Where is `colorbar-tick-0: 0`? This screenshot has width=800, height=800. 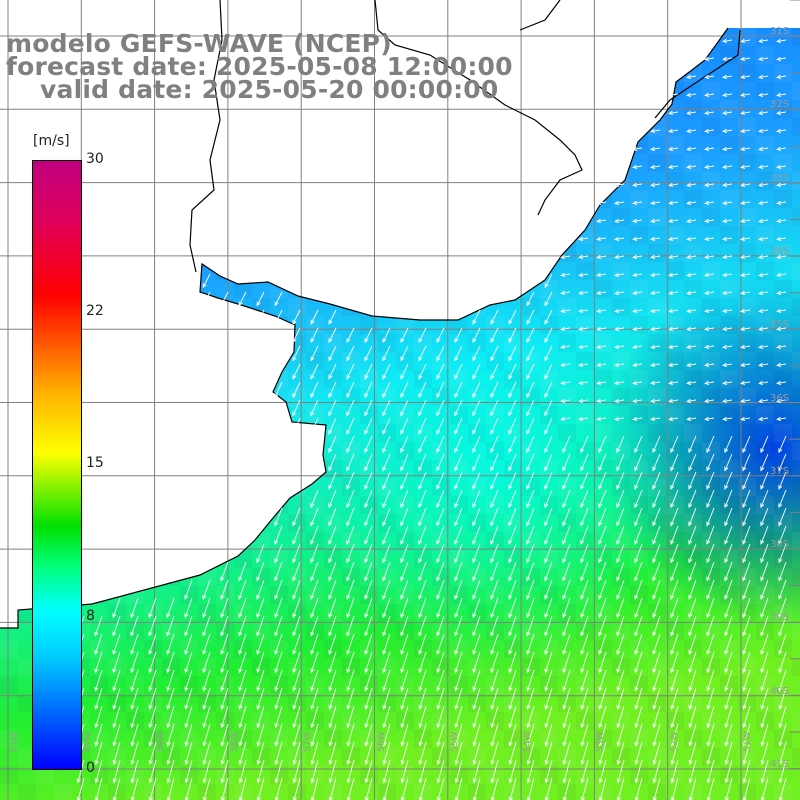
colorbar-tick-0: 0 is located at coordinates (90, 768).